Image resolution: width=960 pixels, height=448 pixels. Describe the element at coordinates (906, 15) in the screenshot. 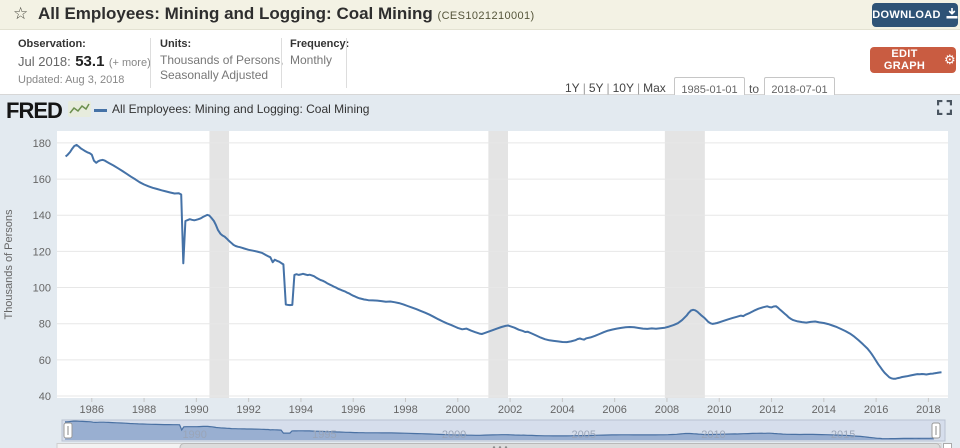

I see `download-button-label: DOWNLOAD` at that location.